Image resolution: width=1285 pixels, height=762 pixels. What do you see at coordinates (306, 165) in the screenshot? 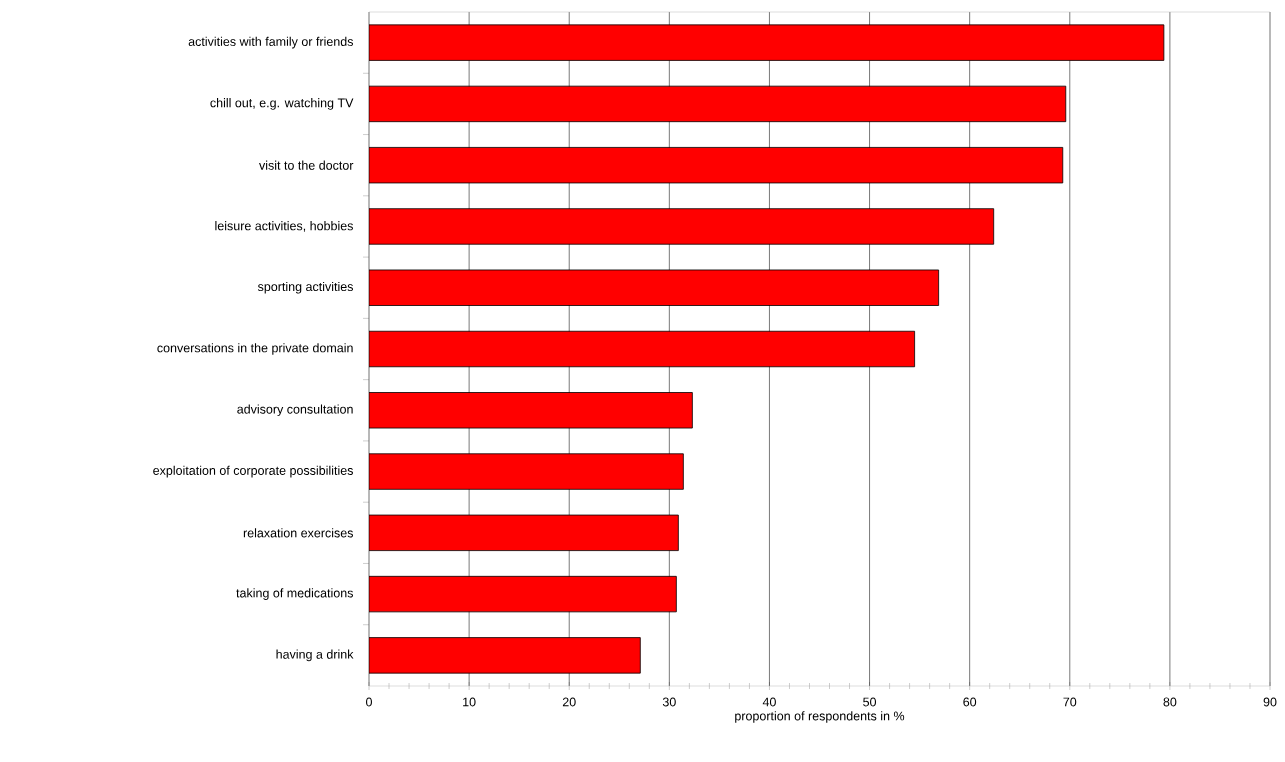
I see `y-tick-label: visit to the doctor` at bounding box center [306, 165].